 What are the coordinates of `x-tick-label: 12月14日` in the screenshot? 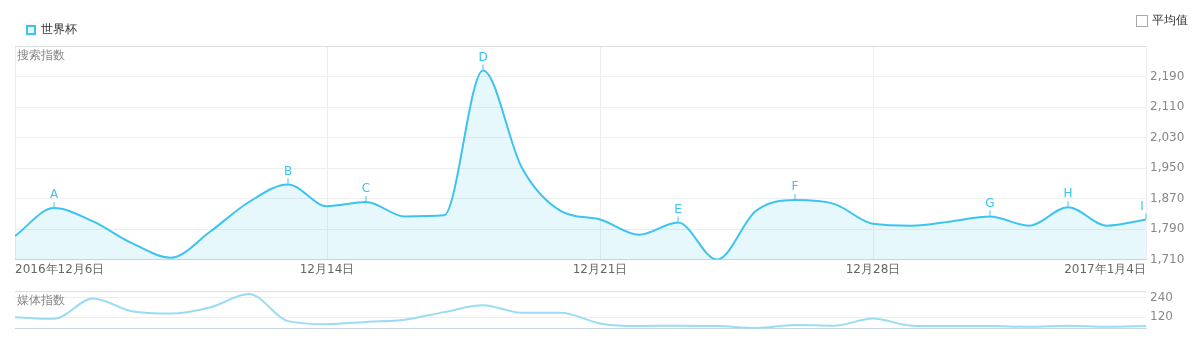 It's located at (327, 268).